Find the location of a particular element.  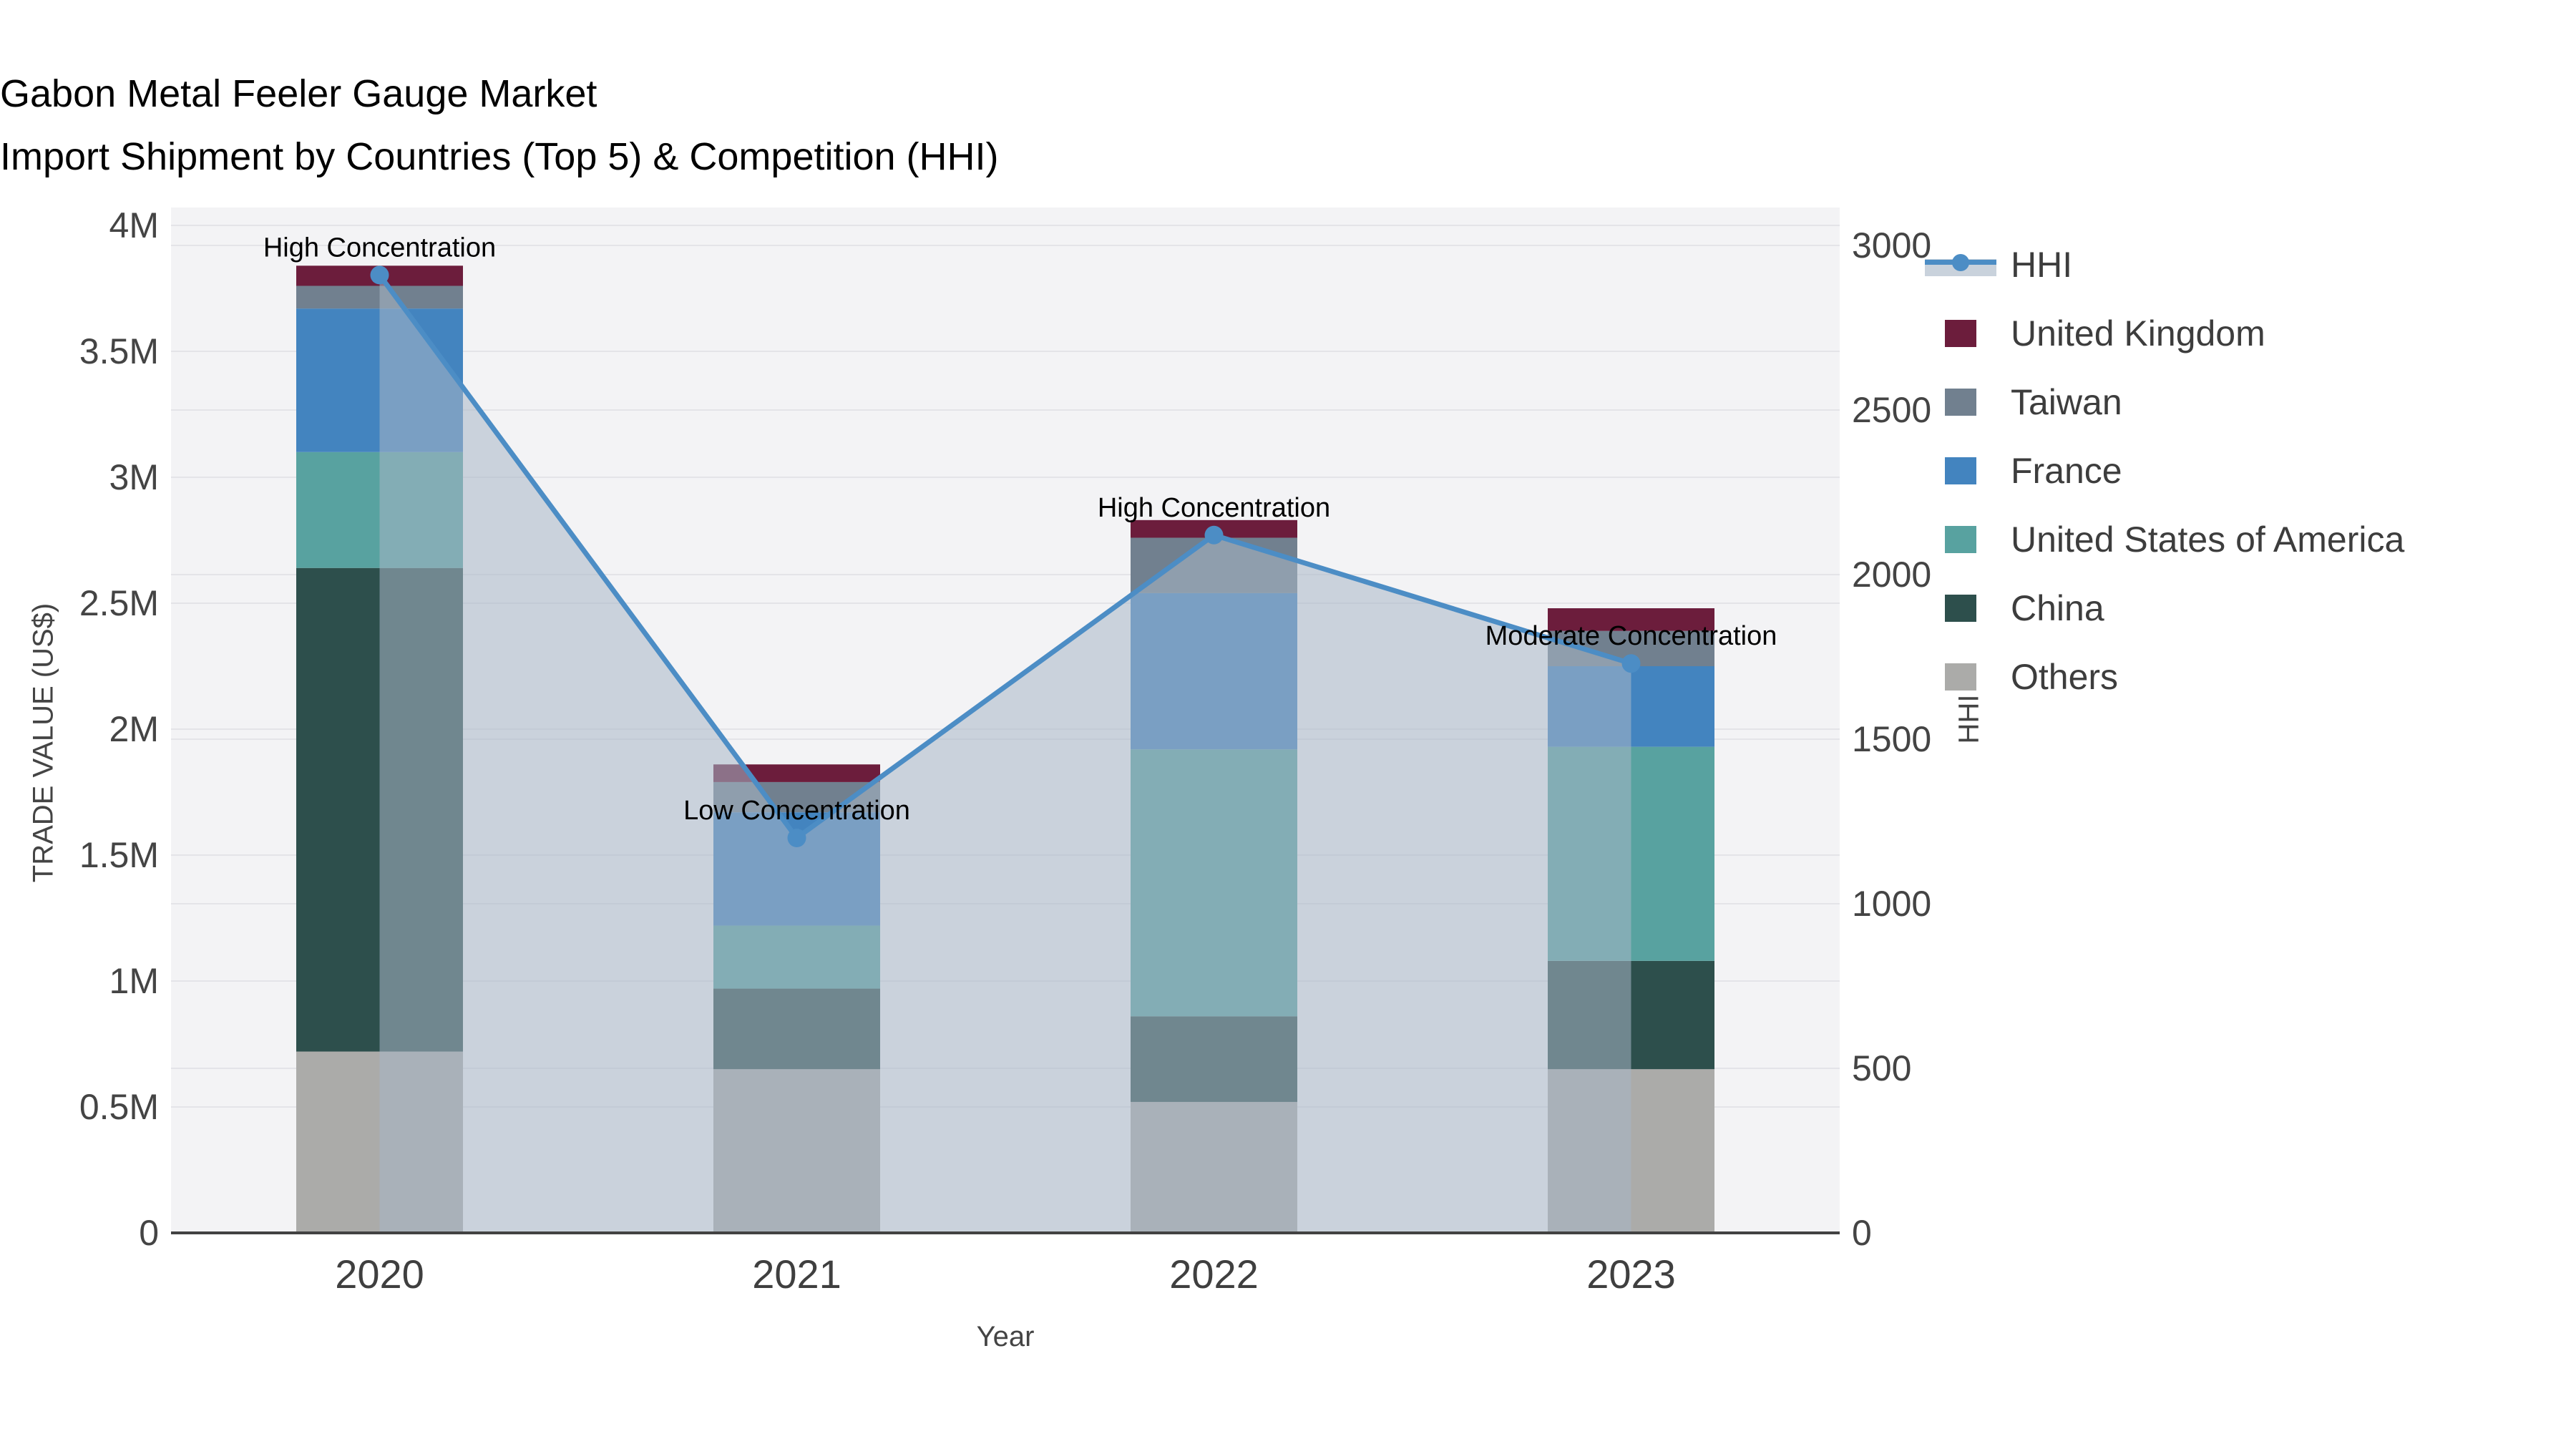

y-right-tick-label: 0 is located at coordinates (1862, 1233).